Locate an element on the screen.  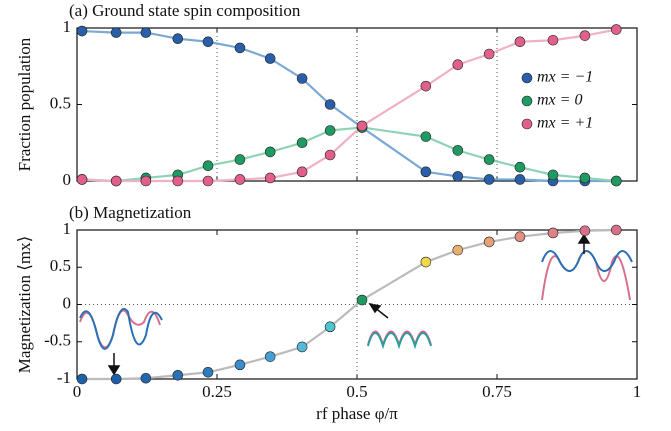
legend-label: mx = −1 is located at coordinates (565, 77).